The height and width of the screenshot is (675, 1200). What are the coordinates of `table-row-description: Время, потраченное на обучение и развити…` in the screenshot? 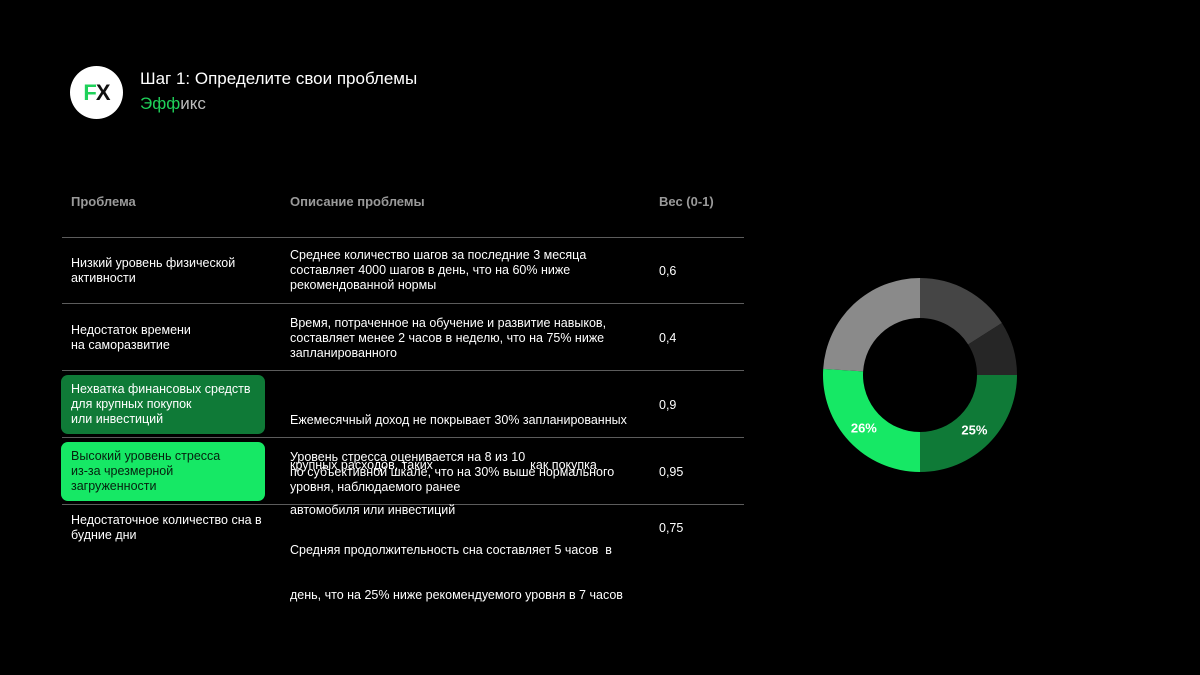 It's located at (470, 338).